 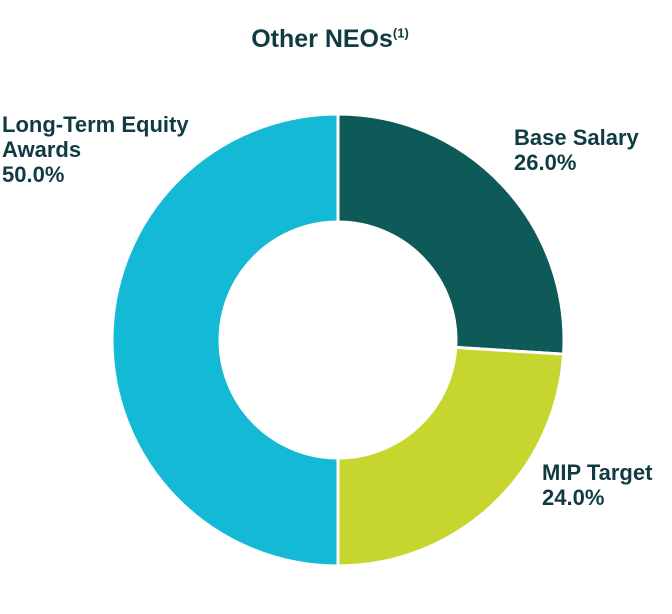 I want to click on slice-label-value: 26.0%, so click(x=545, y=162).